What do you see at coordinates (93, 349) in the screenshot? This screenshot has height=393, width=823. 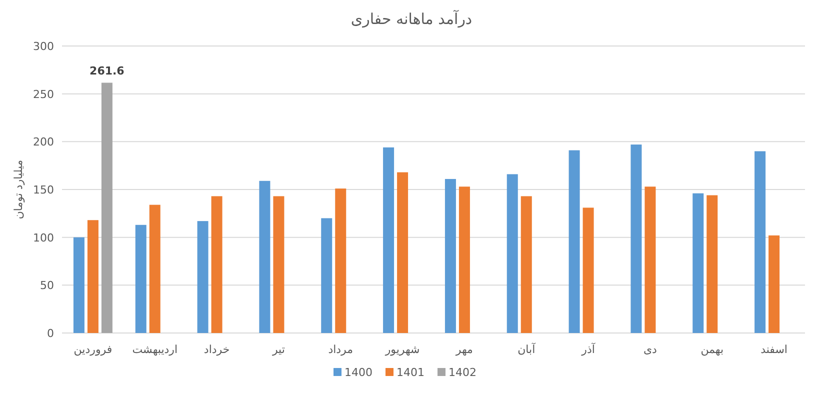 I see `x-tick-label: فروردین` at bounding box center [93, 349].